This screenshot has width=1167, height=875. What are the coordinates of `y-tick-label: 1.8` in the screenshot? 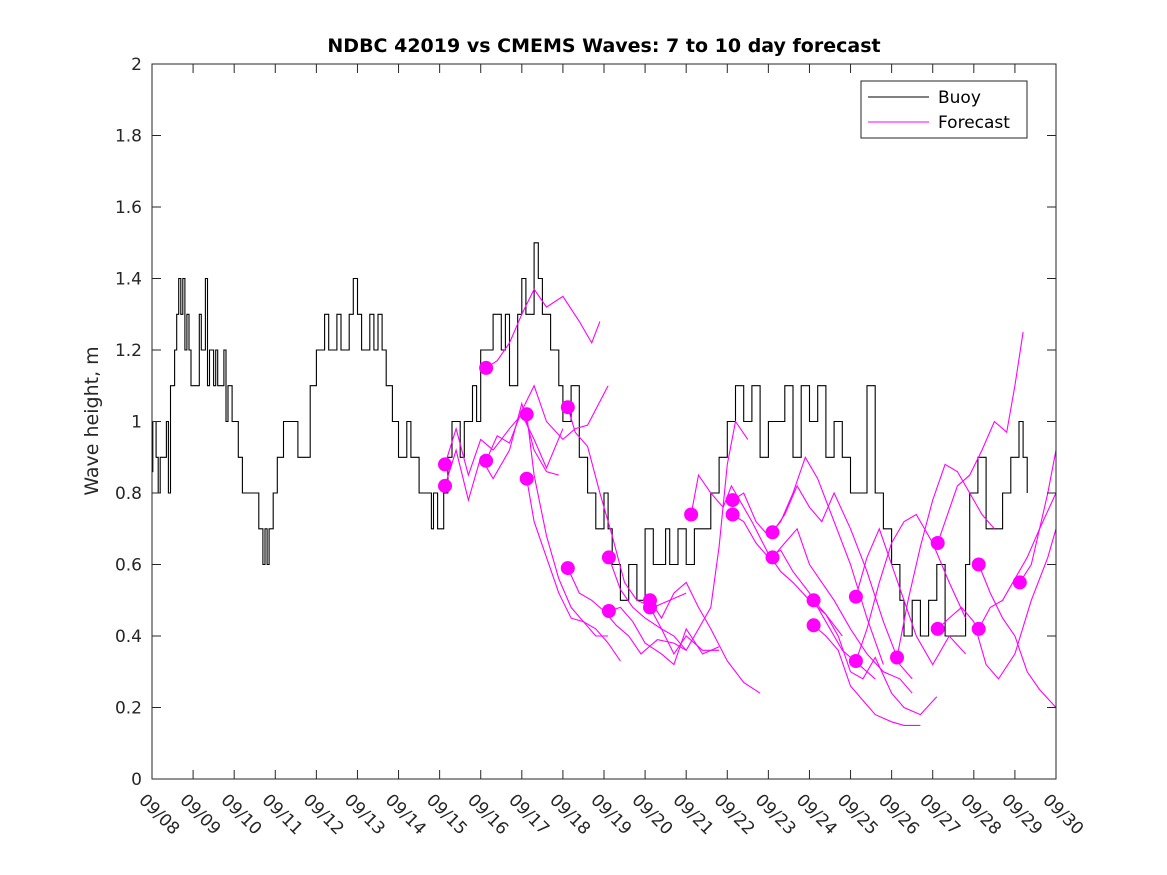 It's located at (128, 137).